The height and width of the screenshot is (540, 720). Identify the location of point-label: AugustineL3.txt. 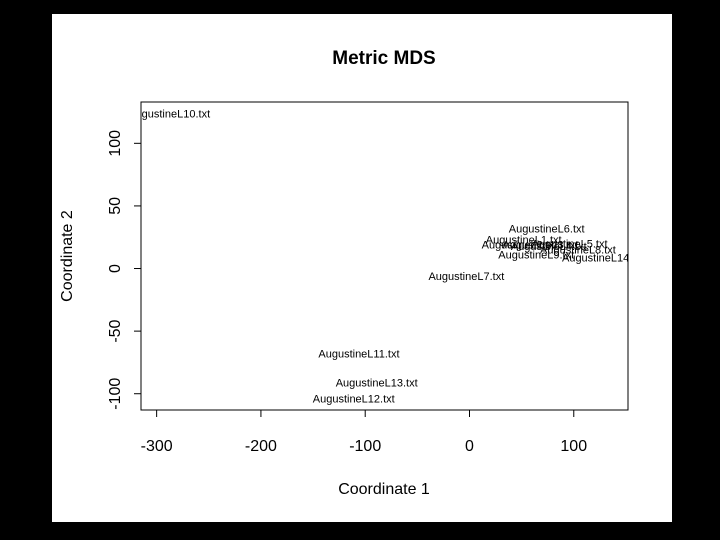
(540, 246).